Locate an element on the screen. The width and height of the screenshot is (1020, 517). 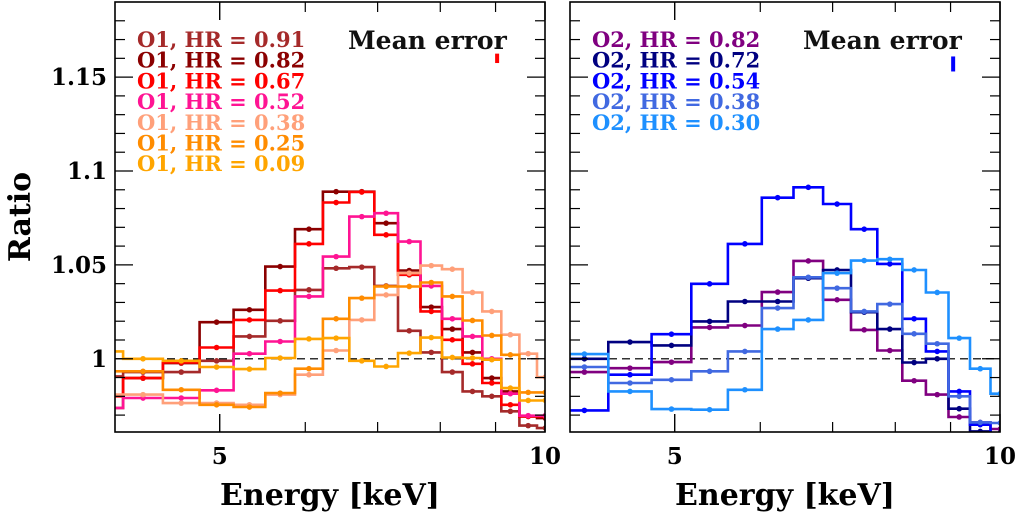
legend-entry: O1, HR = 0.82 is located at coordinates (221, 60).